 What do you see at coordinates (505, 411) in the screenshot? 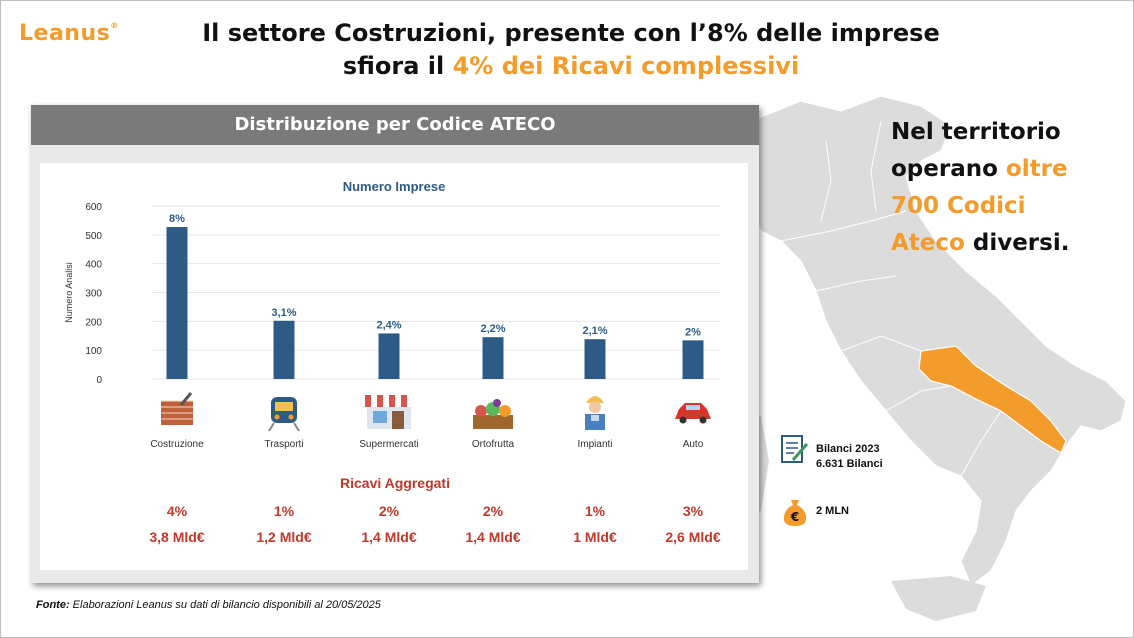
I see `orange` at bounding box center [505, 411].